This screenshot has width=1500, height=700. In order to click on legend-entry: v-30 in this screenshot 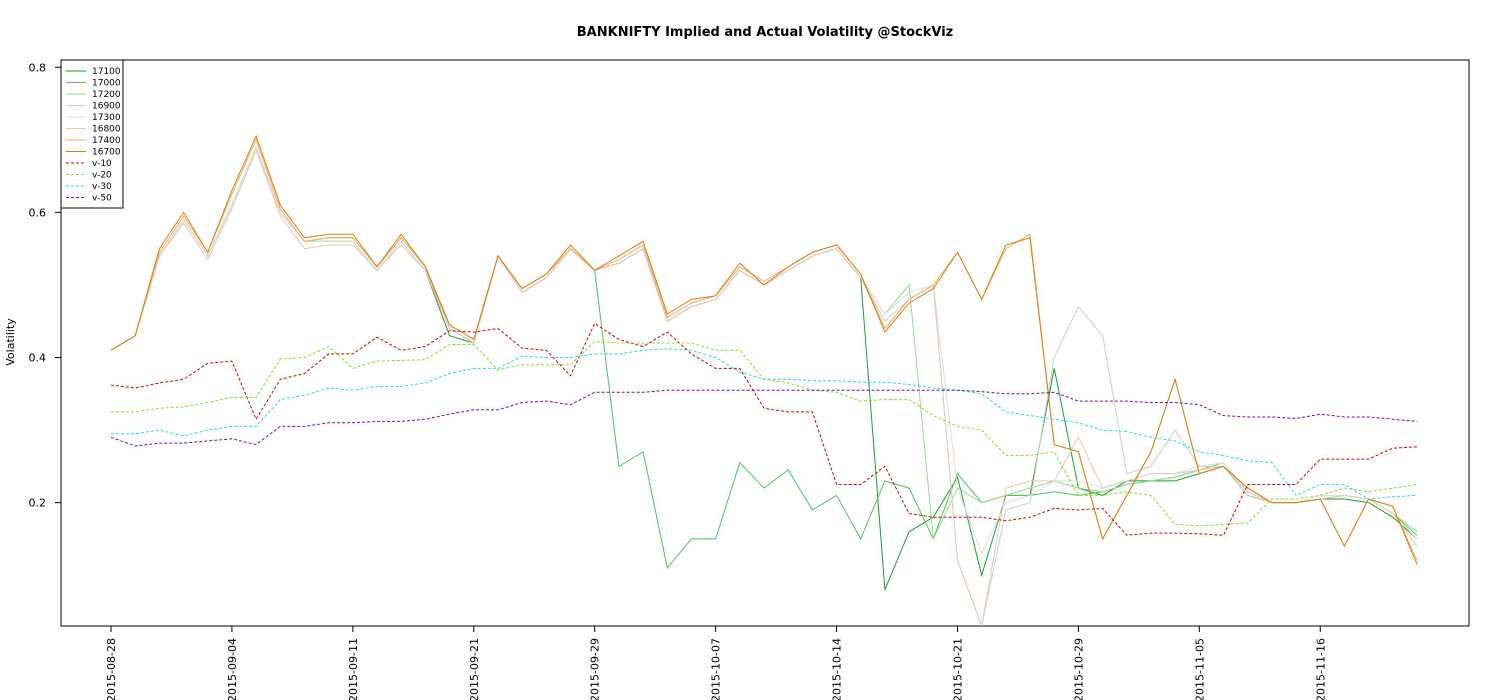, I will do `click(102, 187)`.